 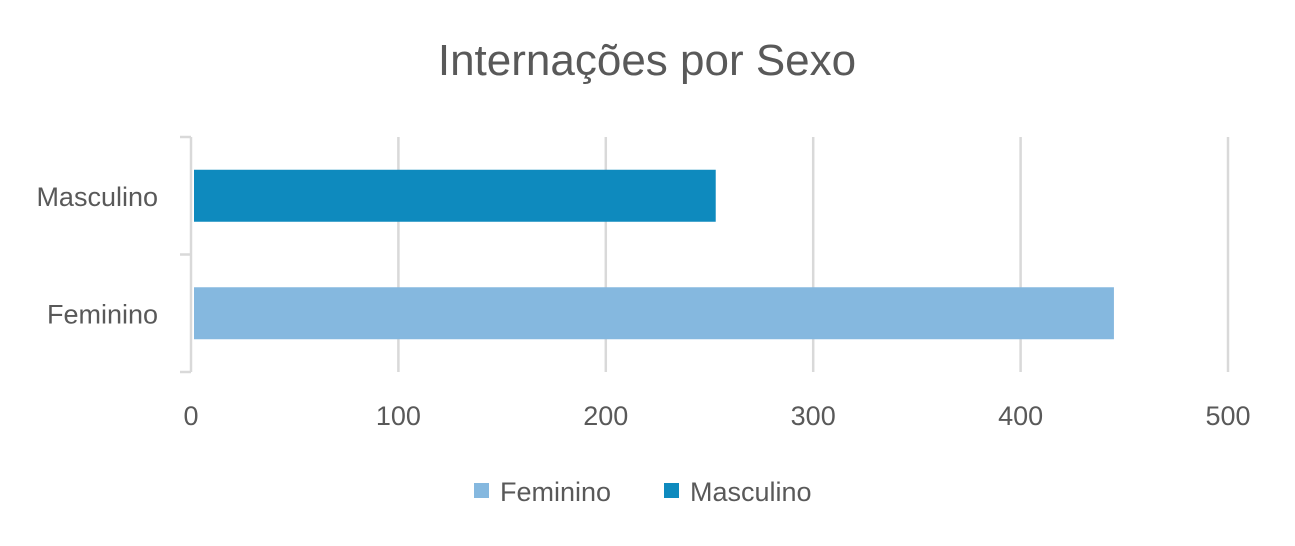 I want to click on legend-swatch-feminino, so click(x=481, y=490).